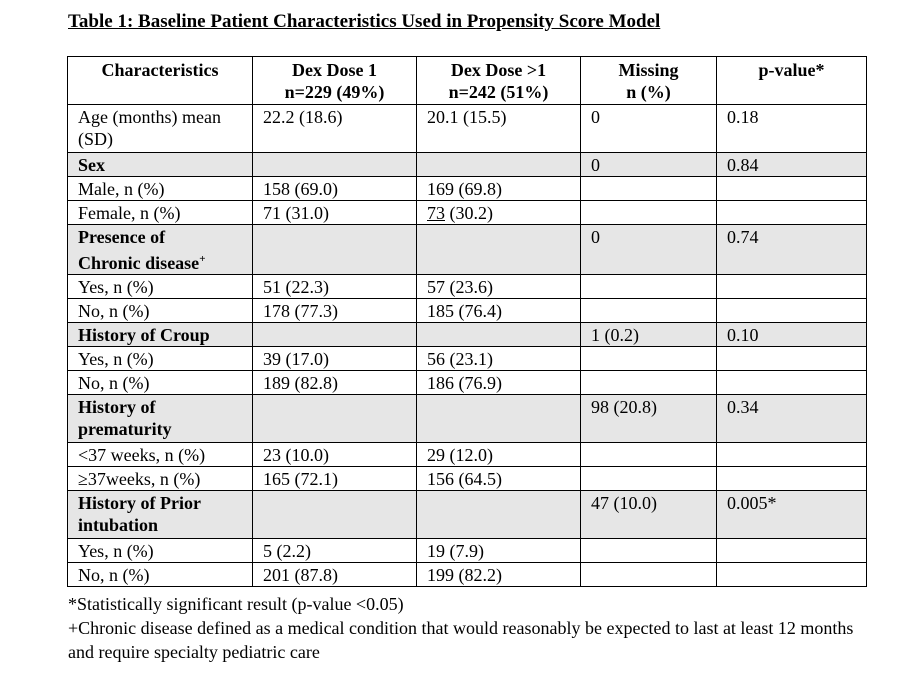  I want to click on cell-missing: 47 (10.0), so click(648, 514).